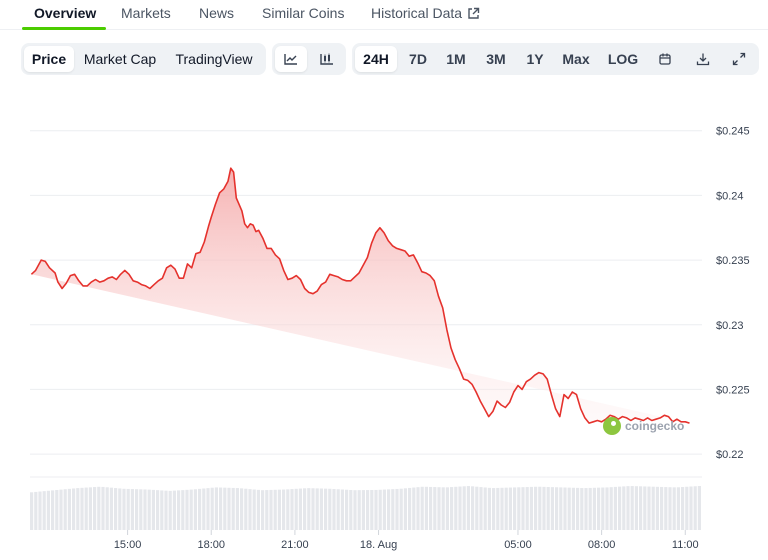 The image size is (768, 560). What do you see at coordinates (685, 545) in the screenshot?
I see `x-tick-label: 11:00` at bounding box center [685, 545].